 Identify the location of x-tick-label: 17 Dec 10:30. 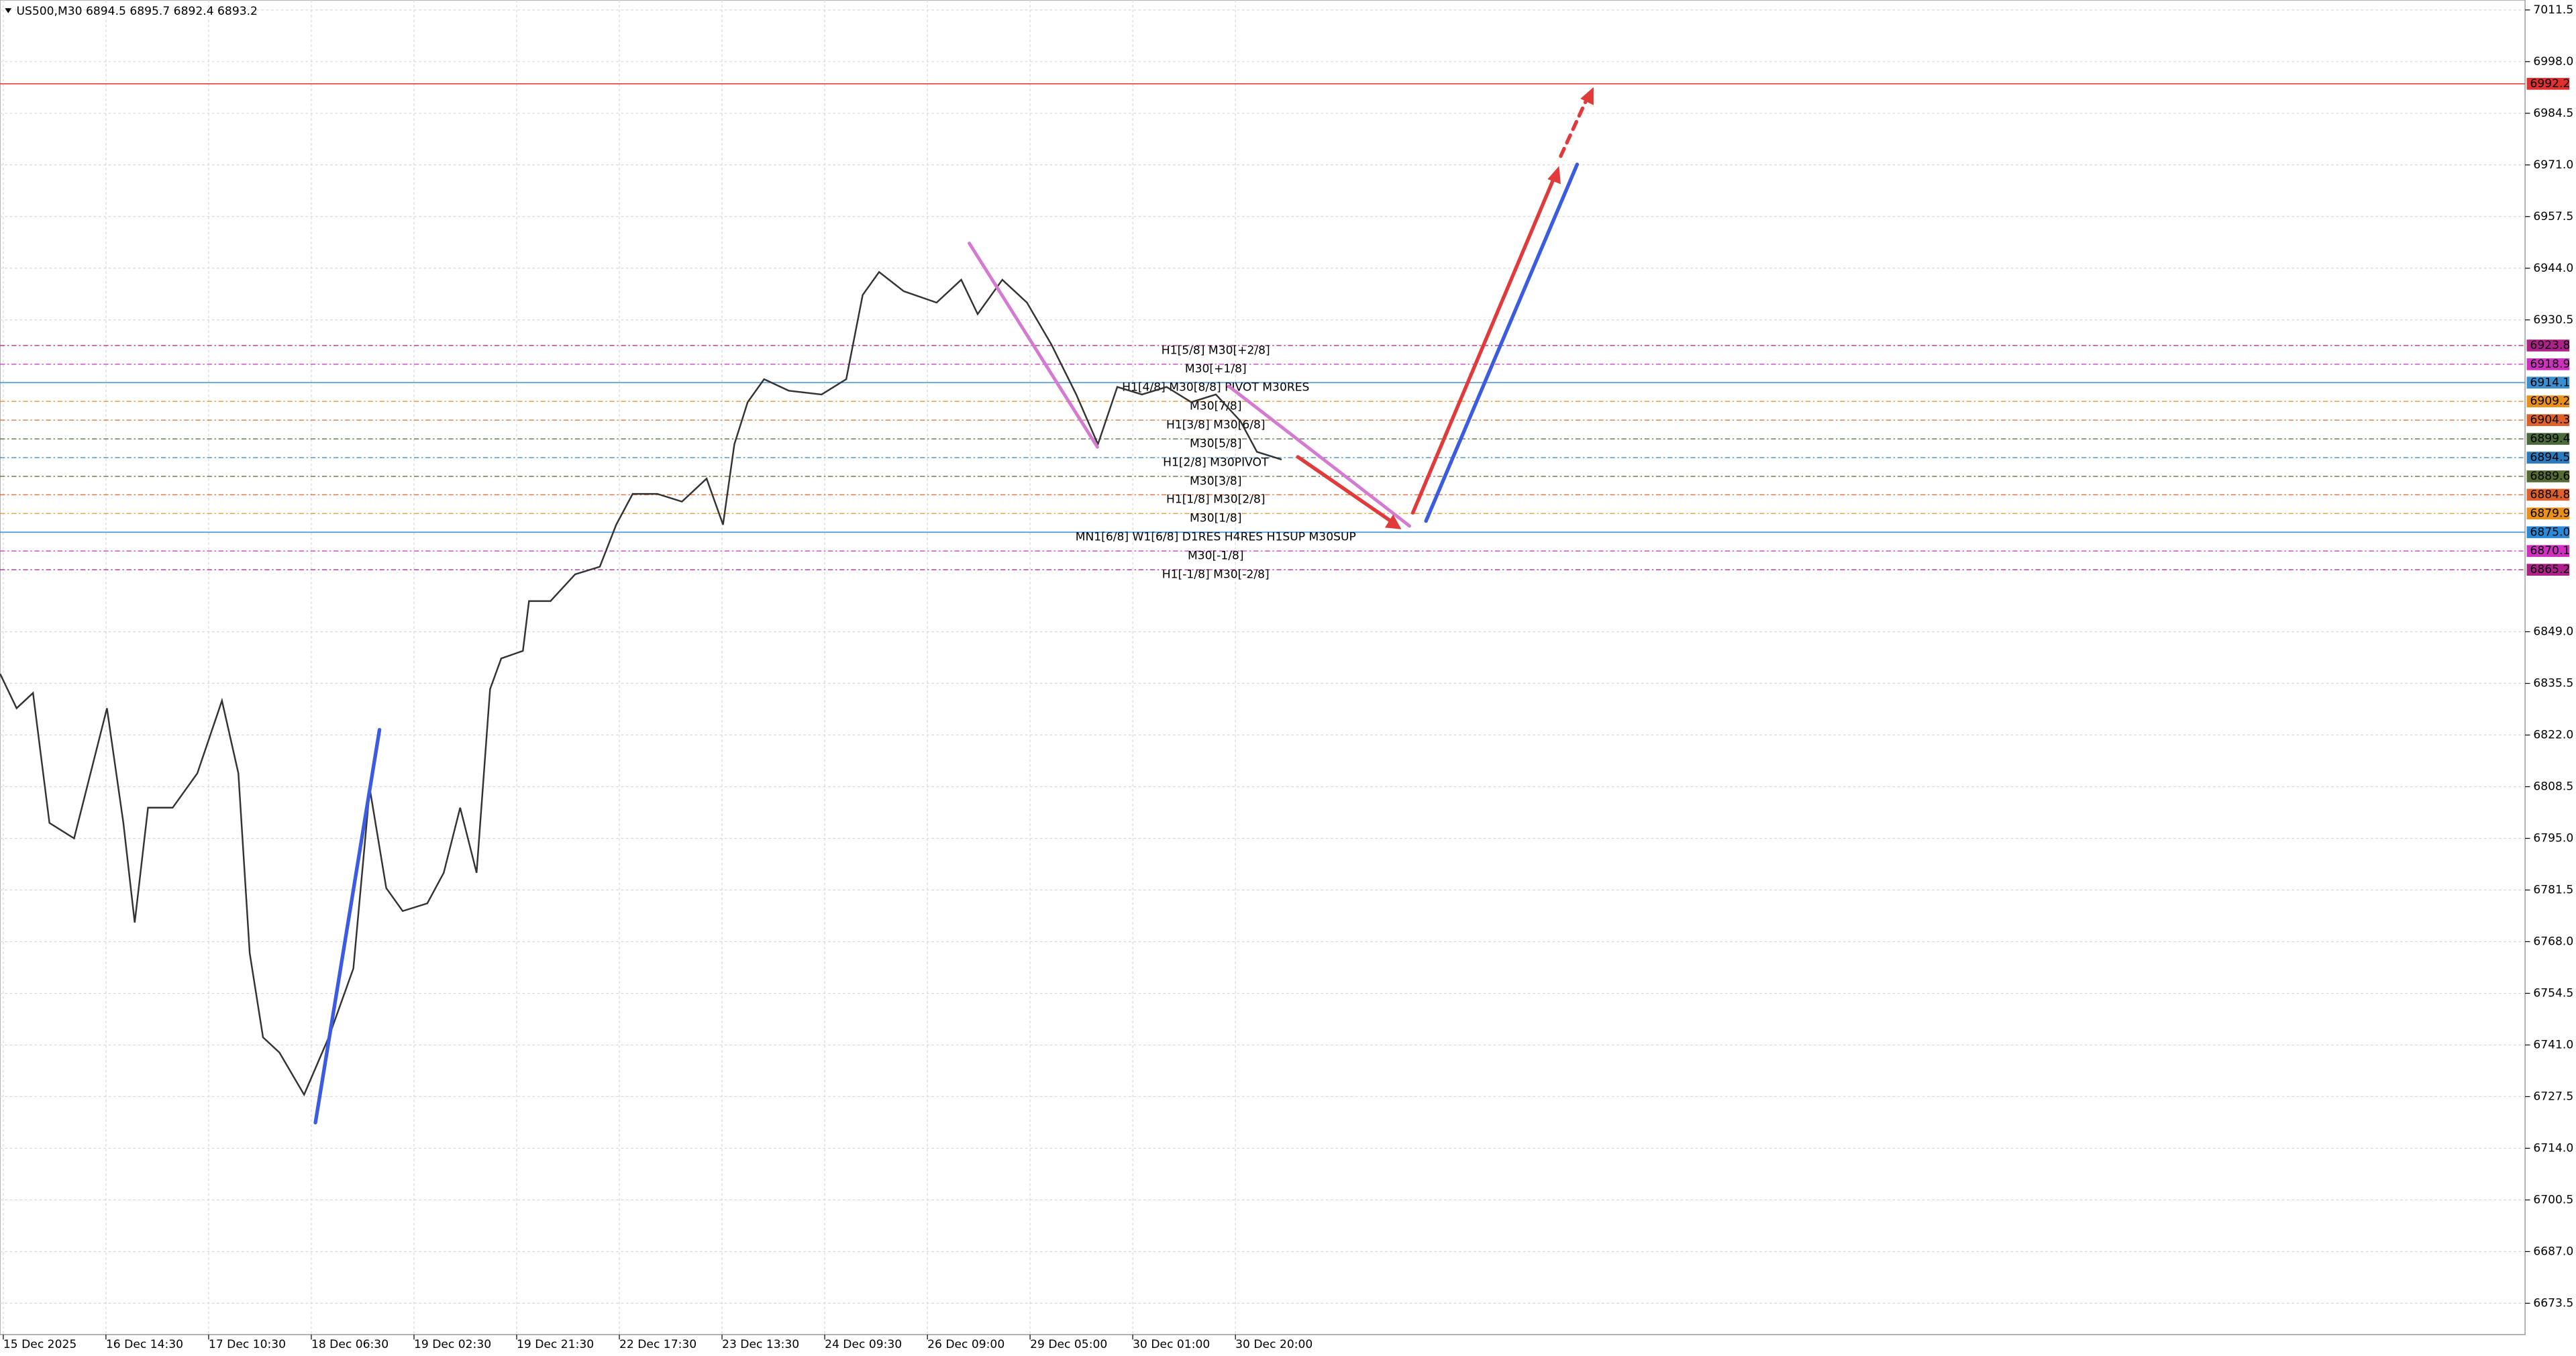
(247, 1344).